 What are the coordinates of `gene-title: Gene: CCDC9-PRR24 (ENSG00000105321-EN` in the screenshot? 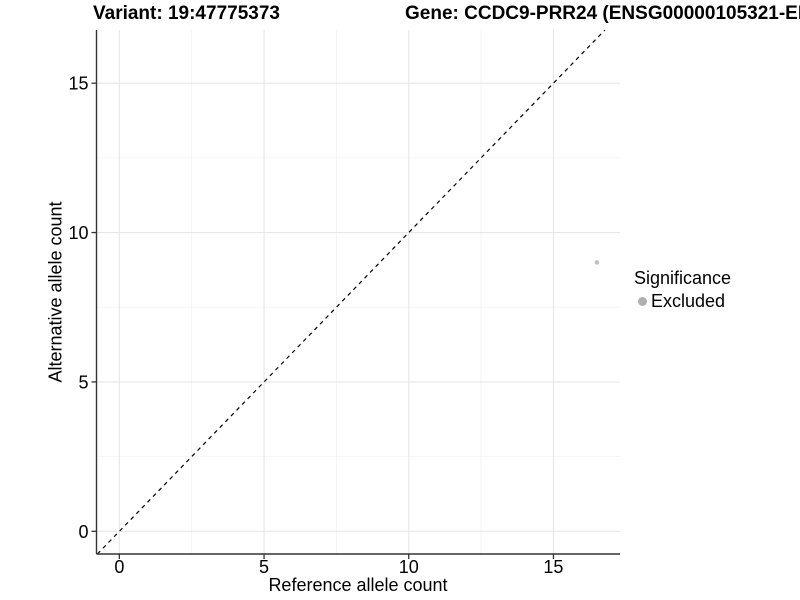 It's located at (602, 13).